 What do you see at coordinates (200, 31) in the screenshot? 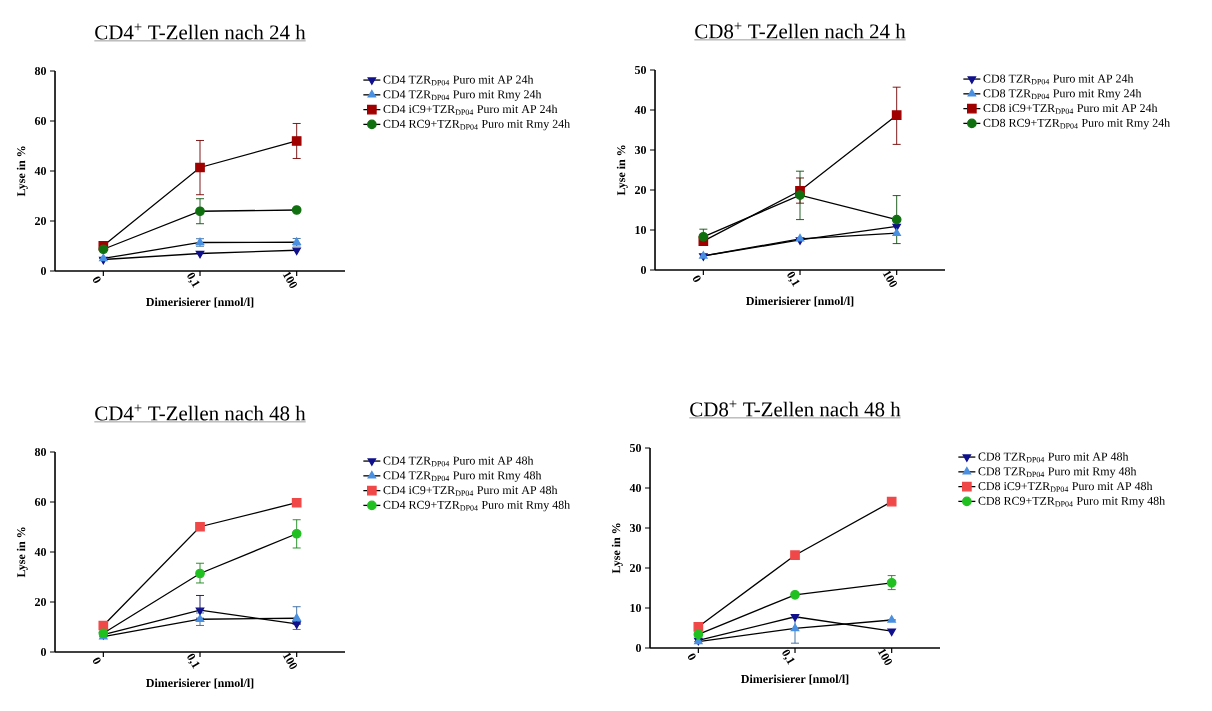
I see `chart-title: CD4$^{+}$ T-Zellen nach 24 h` at bounding box center [200, 31].